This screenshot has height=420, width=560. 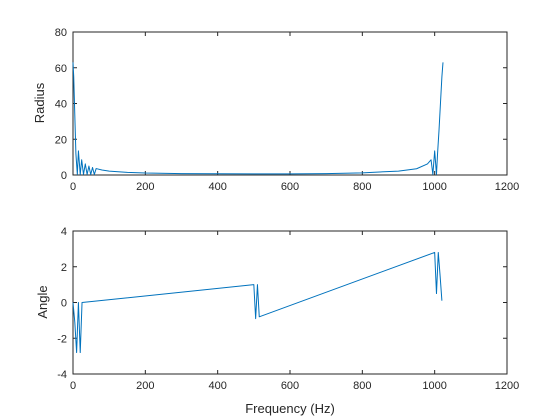 I want to click on radius-x-tick-label: 400, so click(x=217, y=187).